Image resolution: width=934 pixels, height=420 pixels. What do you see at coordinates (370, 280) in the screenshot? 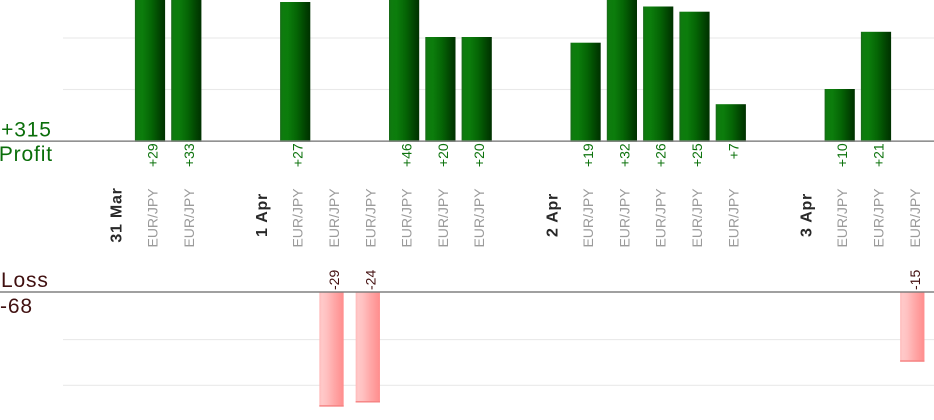
I see `svg-text: -24` at bounding box center [370, 280].